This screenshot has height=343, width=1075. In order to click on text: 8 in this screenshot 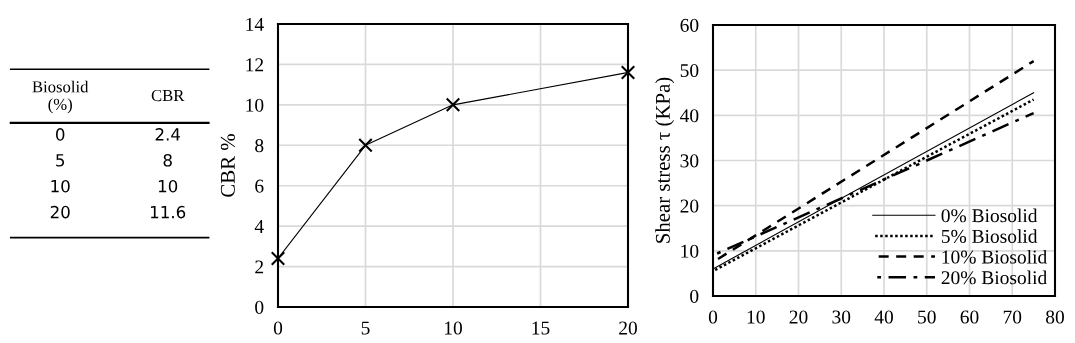, I will do `click(167, 160)`.